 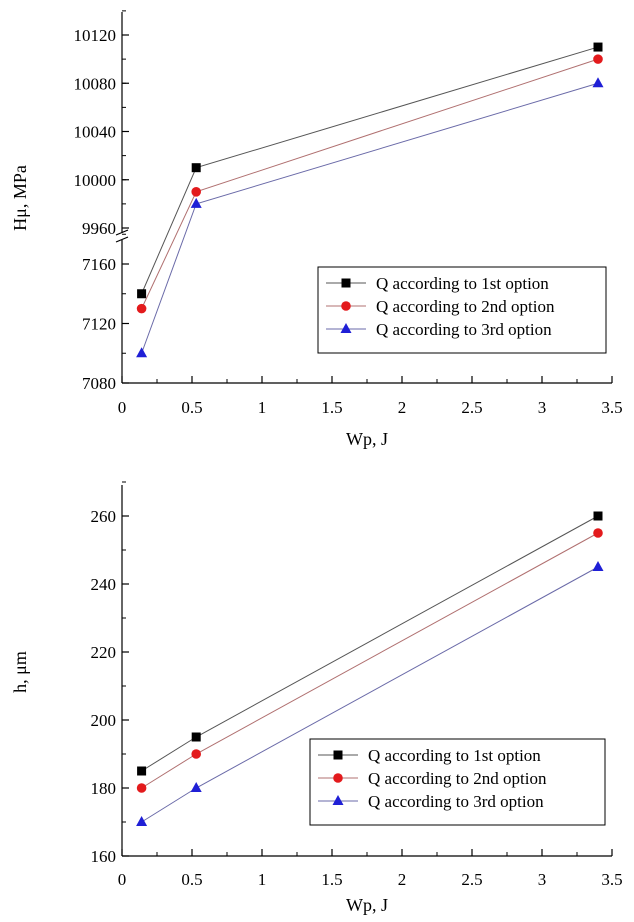 What do you see at coordinates (104, 720) in the screenshot?
I see `y-tick-label: 200` at bounding box center [104, 720].